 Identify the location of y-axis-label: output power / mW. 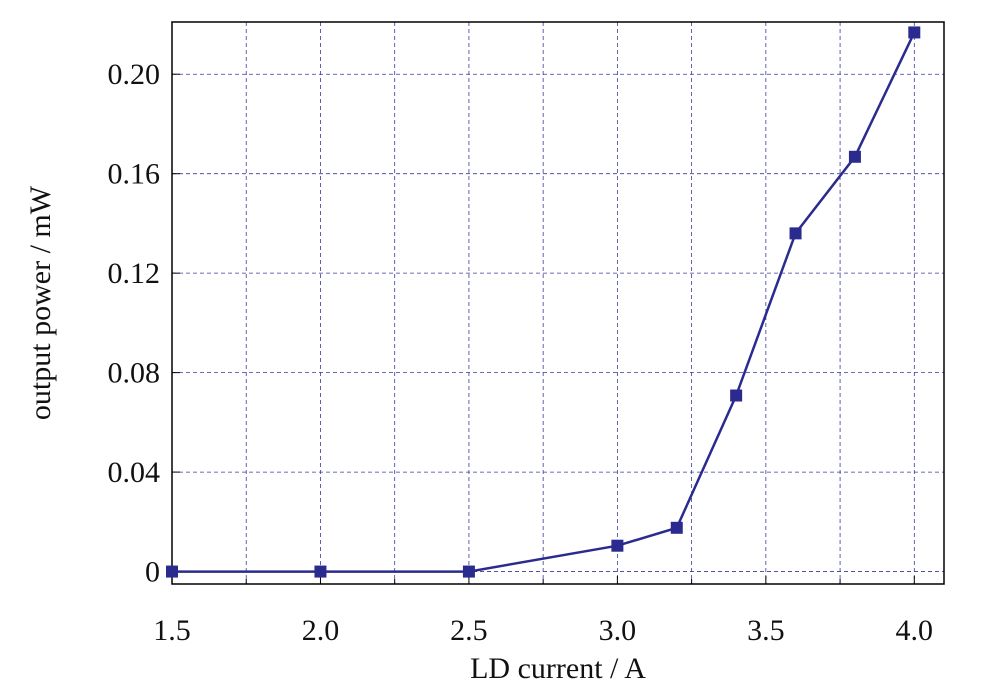
(40, 302).